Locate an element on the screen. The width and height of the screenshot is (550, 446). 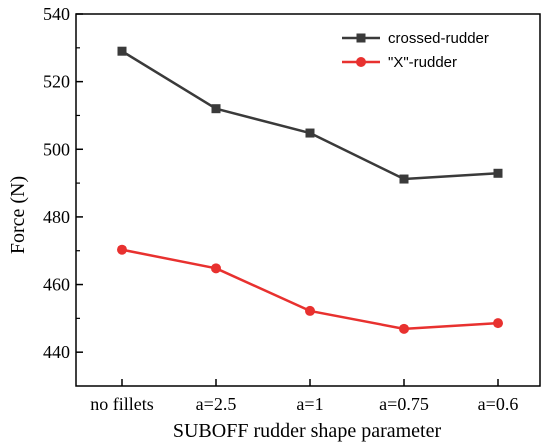
y-tick-label: 440 is located at coordinates (56, 352).